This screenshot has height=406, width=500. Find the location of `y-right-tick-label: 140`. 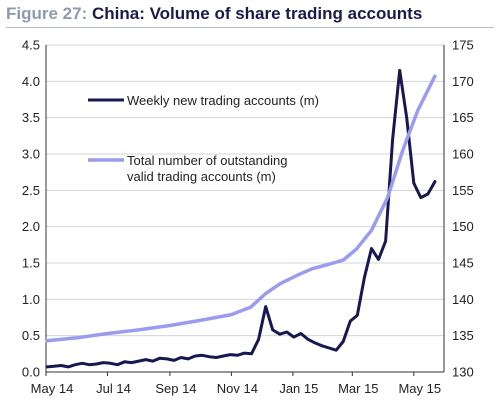

y-right-tick-label: 140 is located at coordinates (463, 299).